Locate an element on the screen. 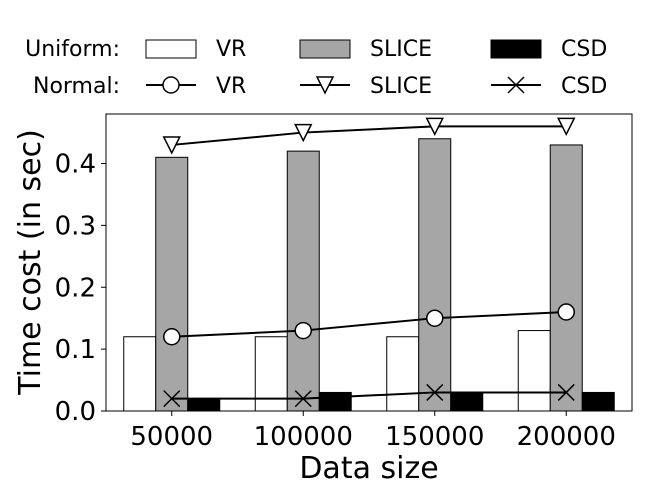 This screenshot has width=650, height=500. x-tick-label: 200000 is located at coordinates (566, 437).